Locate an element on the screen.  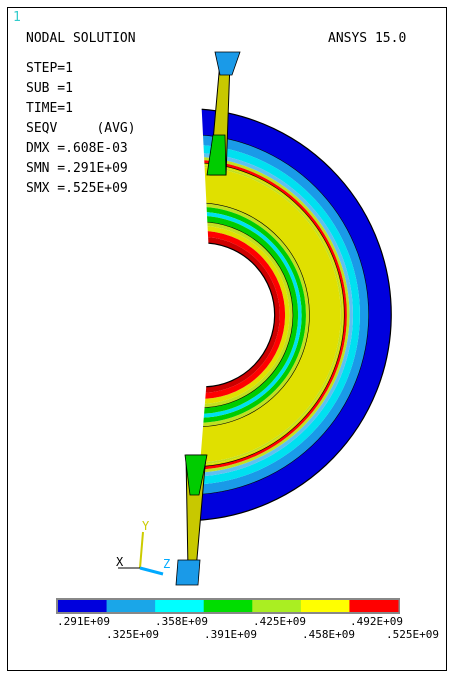
triad-x-label: X is located at coordinates (120, 562).